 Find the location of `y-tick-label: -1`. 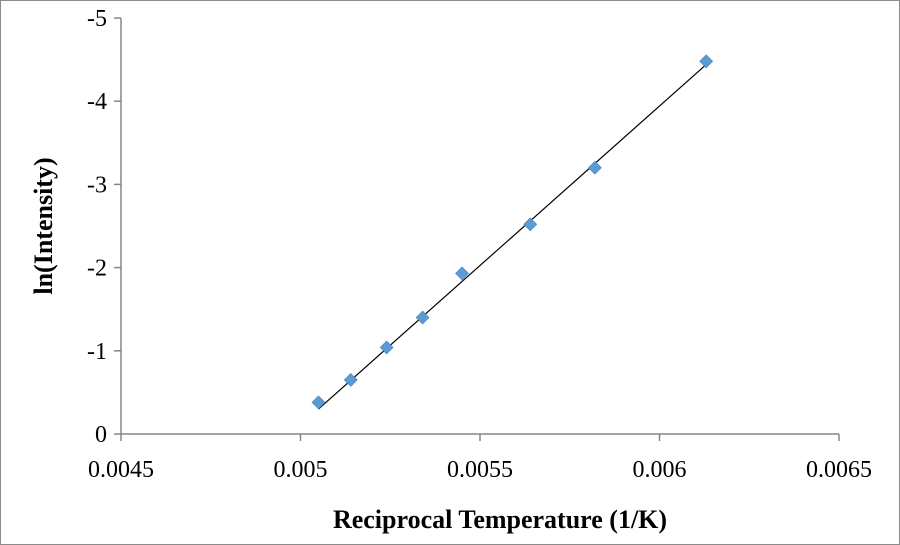

y-tick-label: -1 is located at coordinates (97, 352).